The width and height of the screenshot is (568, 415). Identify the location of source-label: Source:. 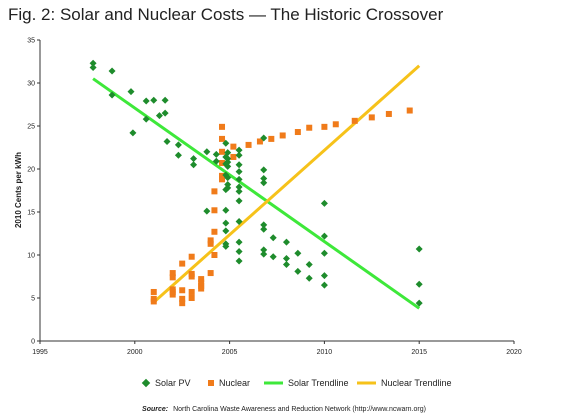
(155, 409).